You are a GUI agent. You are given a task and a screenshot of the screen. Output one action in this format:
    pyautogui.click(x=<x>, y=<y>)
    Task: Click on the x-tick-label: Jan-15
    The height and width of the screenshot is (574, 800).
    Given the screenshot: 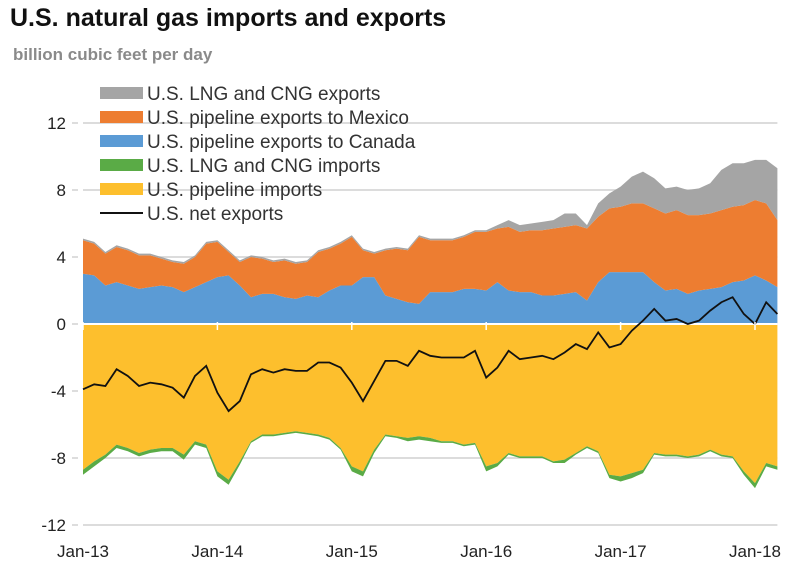 What is the action you would take?
    pyautogui.click(x=352, y=551)
    